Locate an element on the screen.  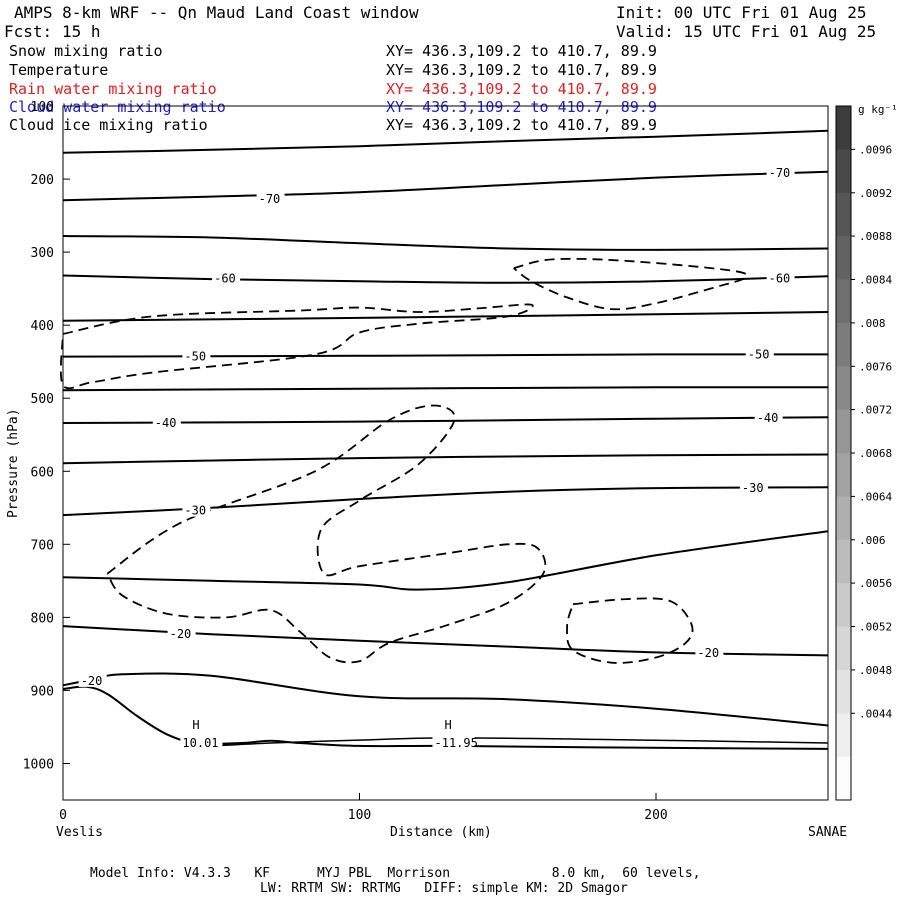
near-surface-isotherm is located at coordinates (512, 742).